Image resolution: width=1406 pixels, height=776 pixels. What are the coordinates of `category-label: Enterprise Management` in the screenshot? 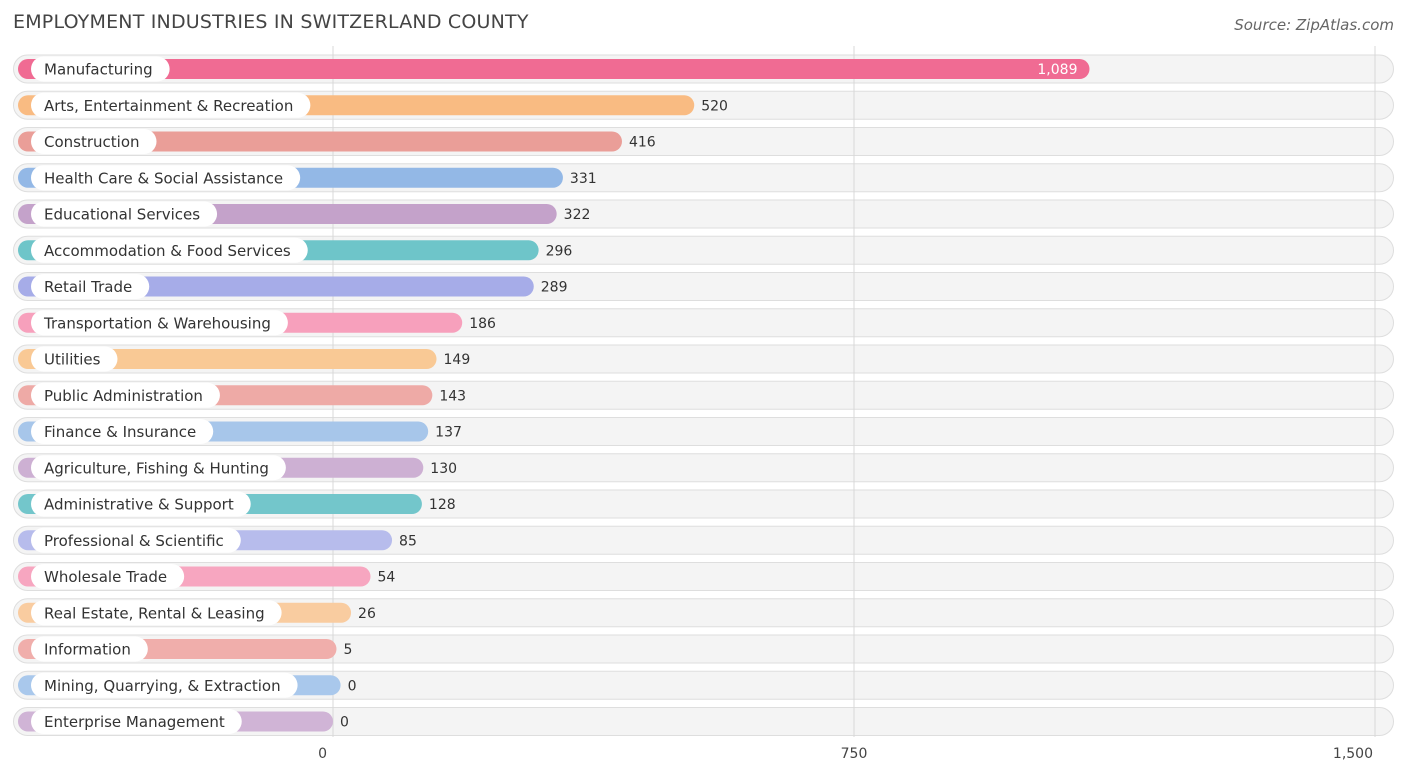 It's located at (134, 722).